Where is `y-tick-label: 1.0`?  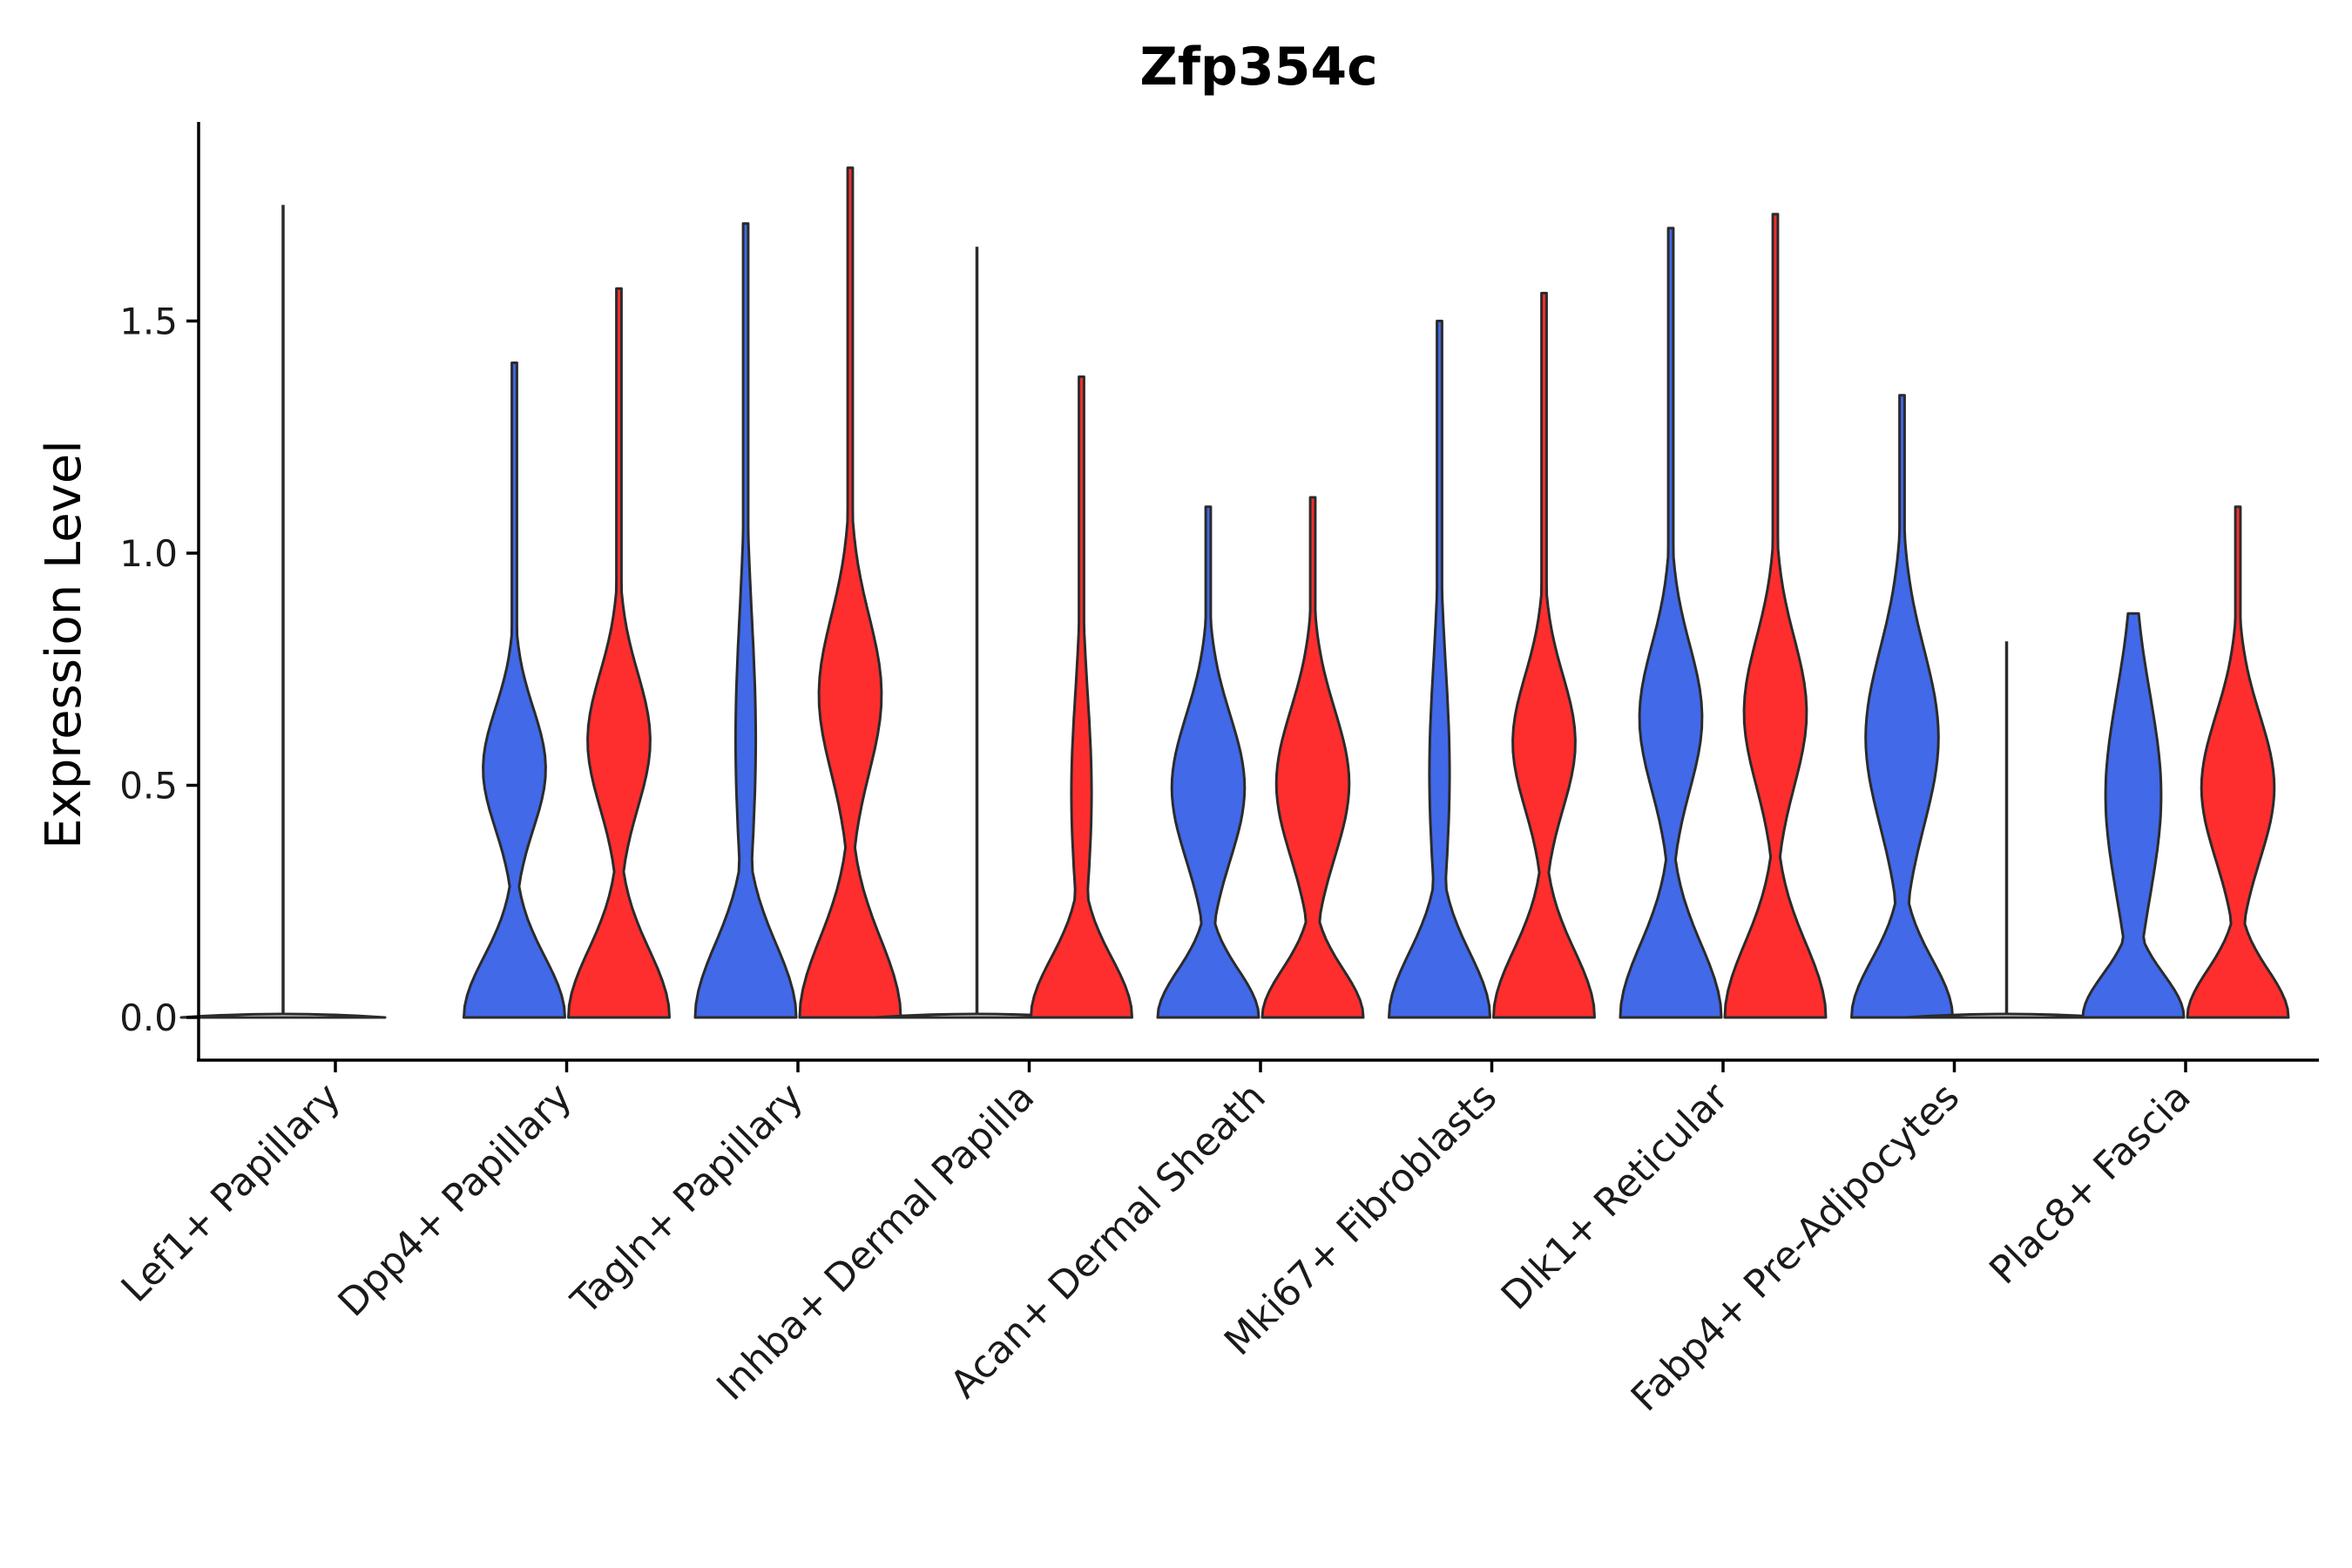
y-tick-label: 1.0 is located at coordinates (148, 554).